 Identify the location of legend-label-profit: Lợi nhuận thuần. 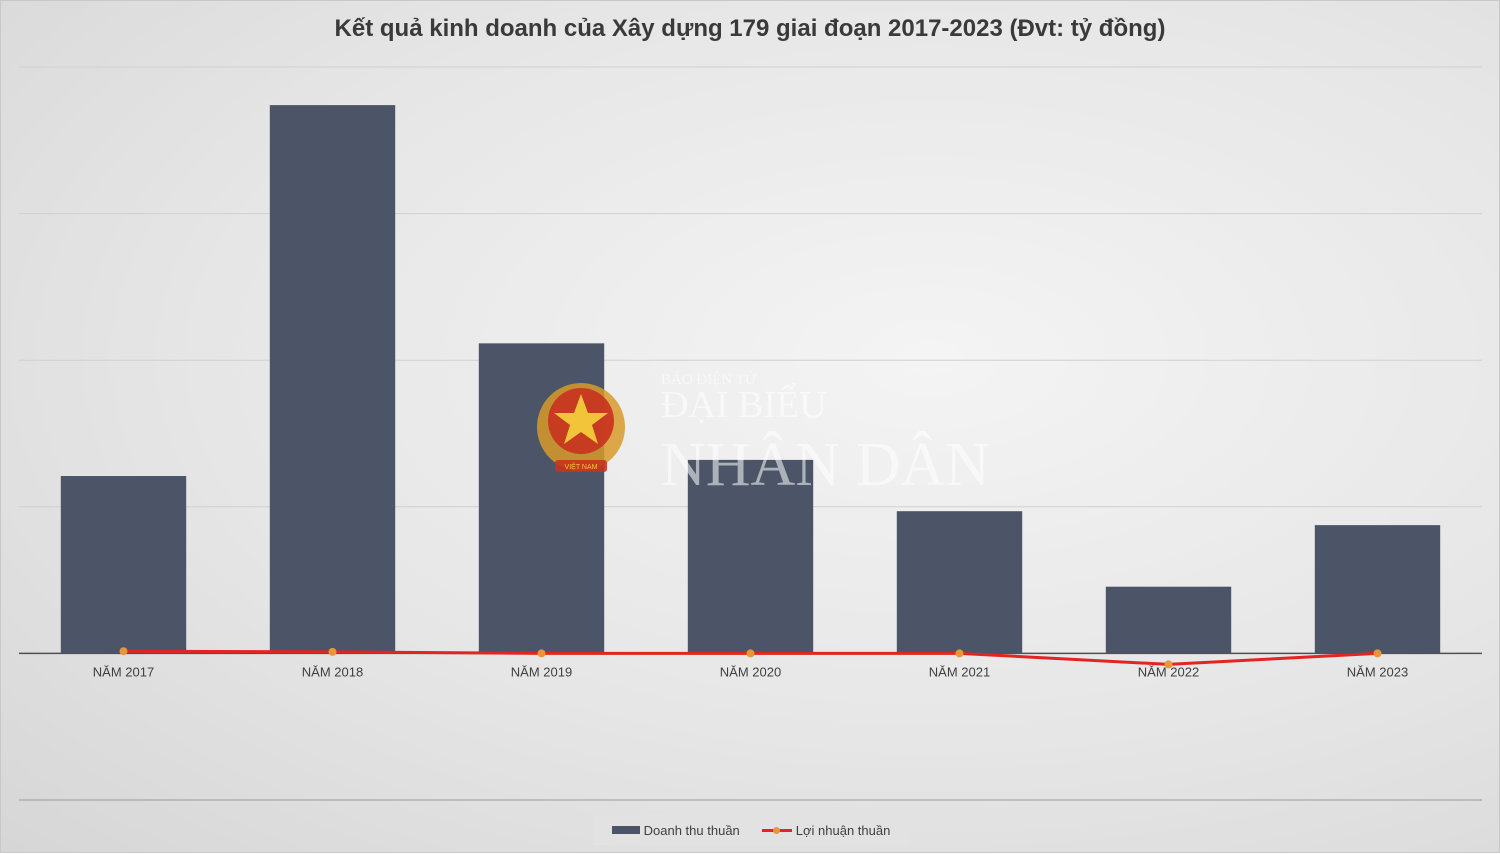
(843, 830).